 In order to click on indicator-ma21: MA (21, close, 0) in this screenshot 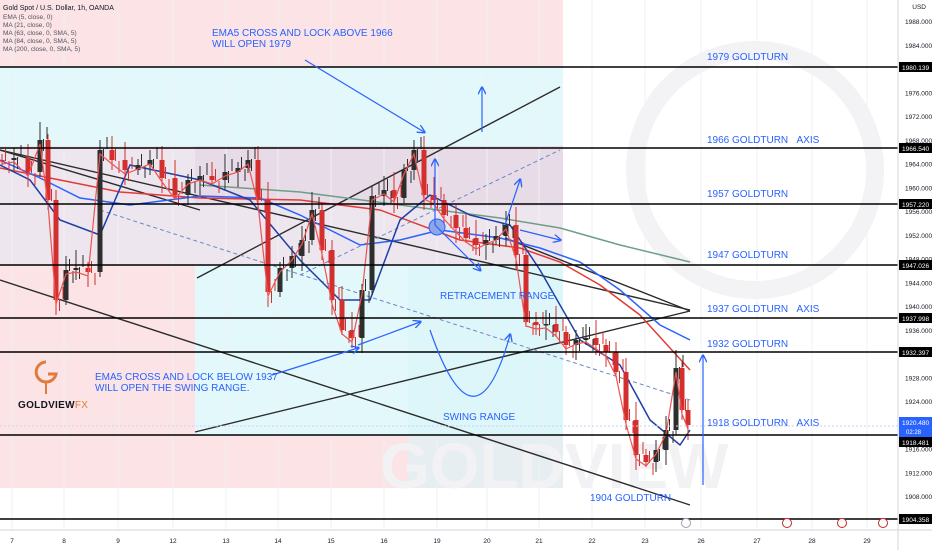, I will do `click(27, 25)`.